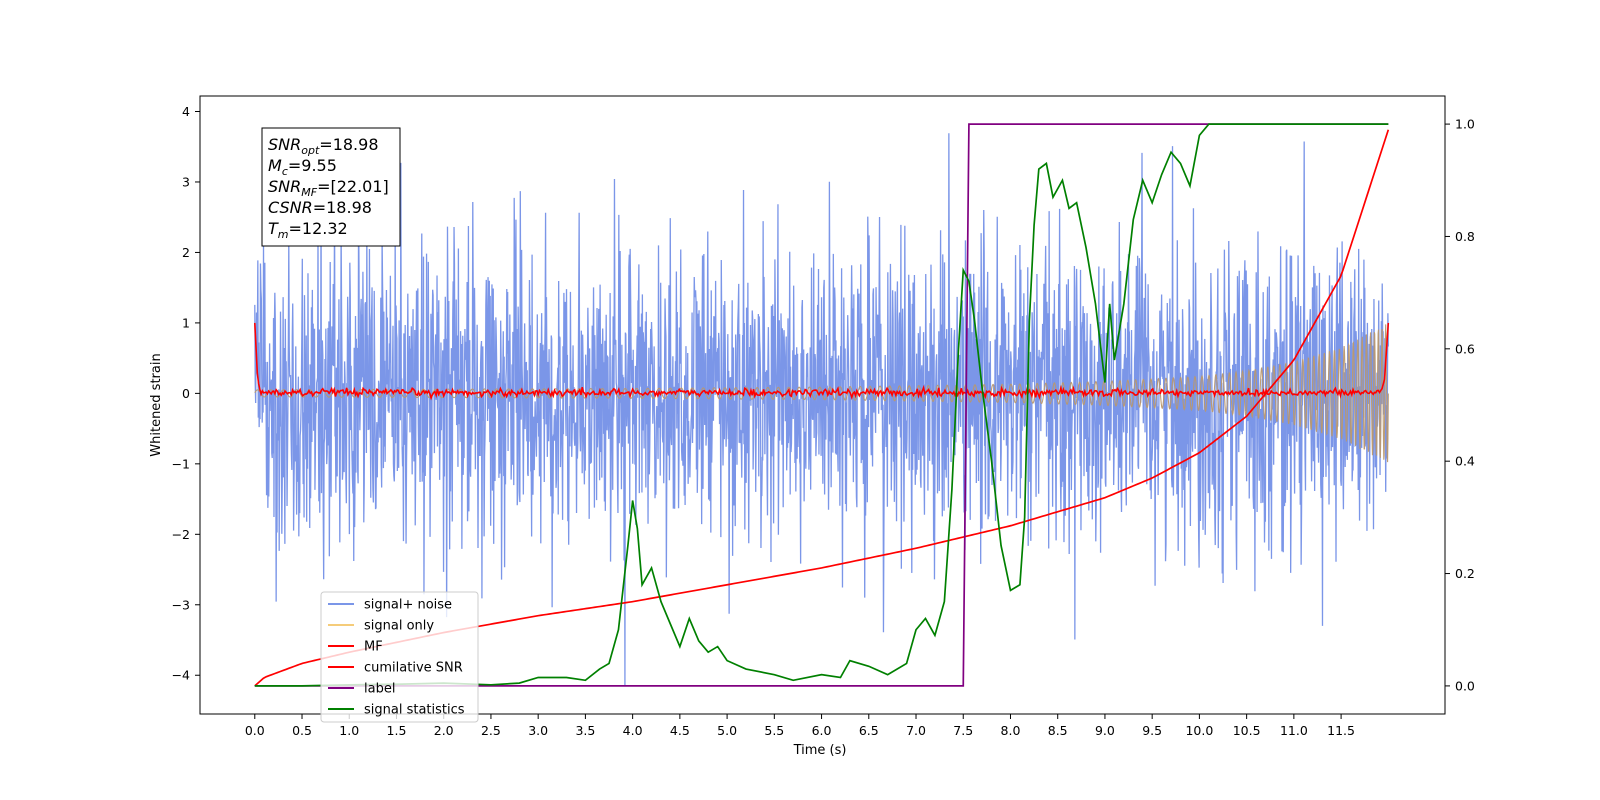 The width and height of the screenshot is (1600, 800). Describe the element at coordinates (444, 730) in the screenshot. I see `x-tick-label: 2.0` at that location.